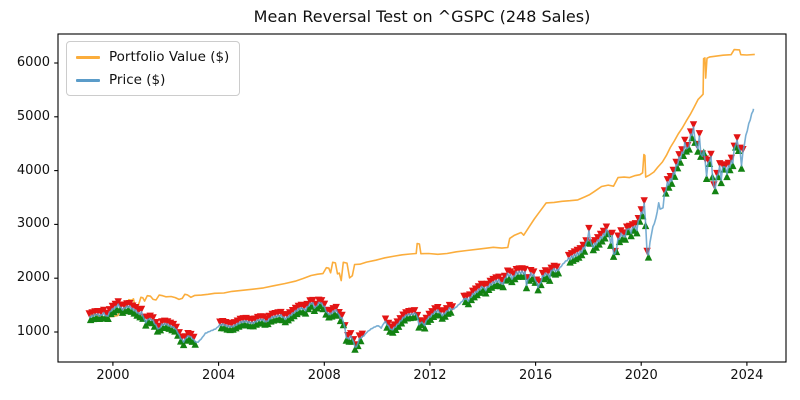 This screenshot has width=800, height=400. Describe the element at coordinates (33, 63) in the screenshot. I see `y-tick-label: 6000` at that location.